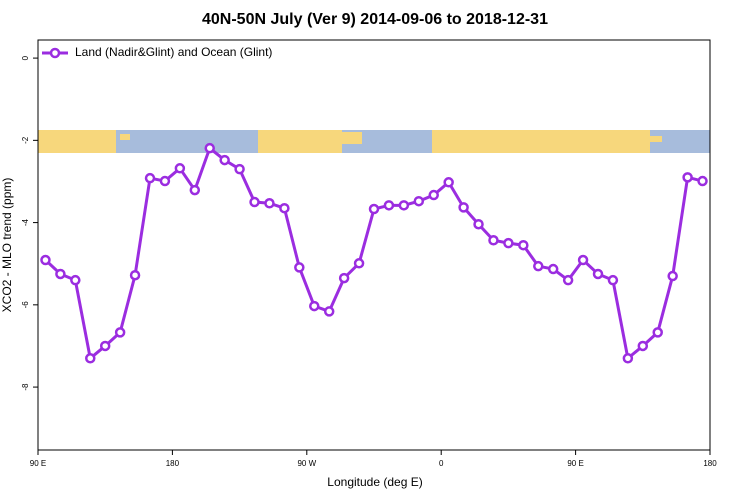  What do you see at coordinates (306, 463) in the screenshot?
I see `x-tick-label: 90 W` at bounding box center [306, 463].